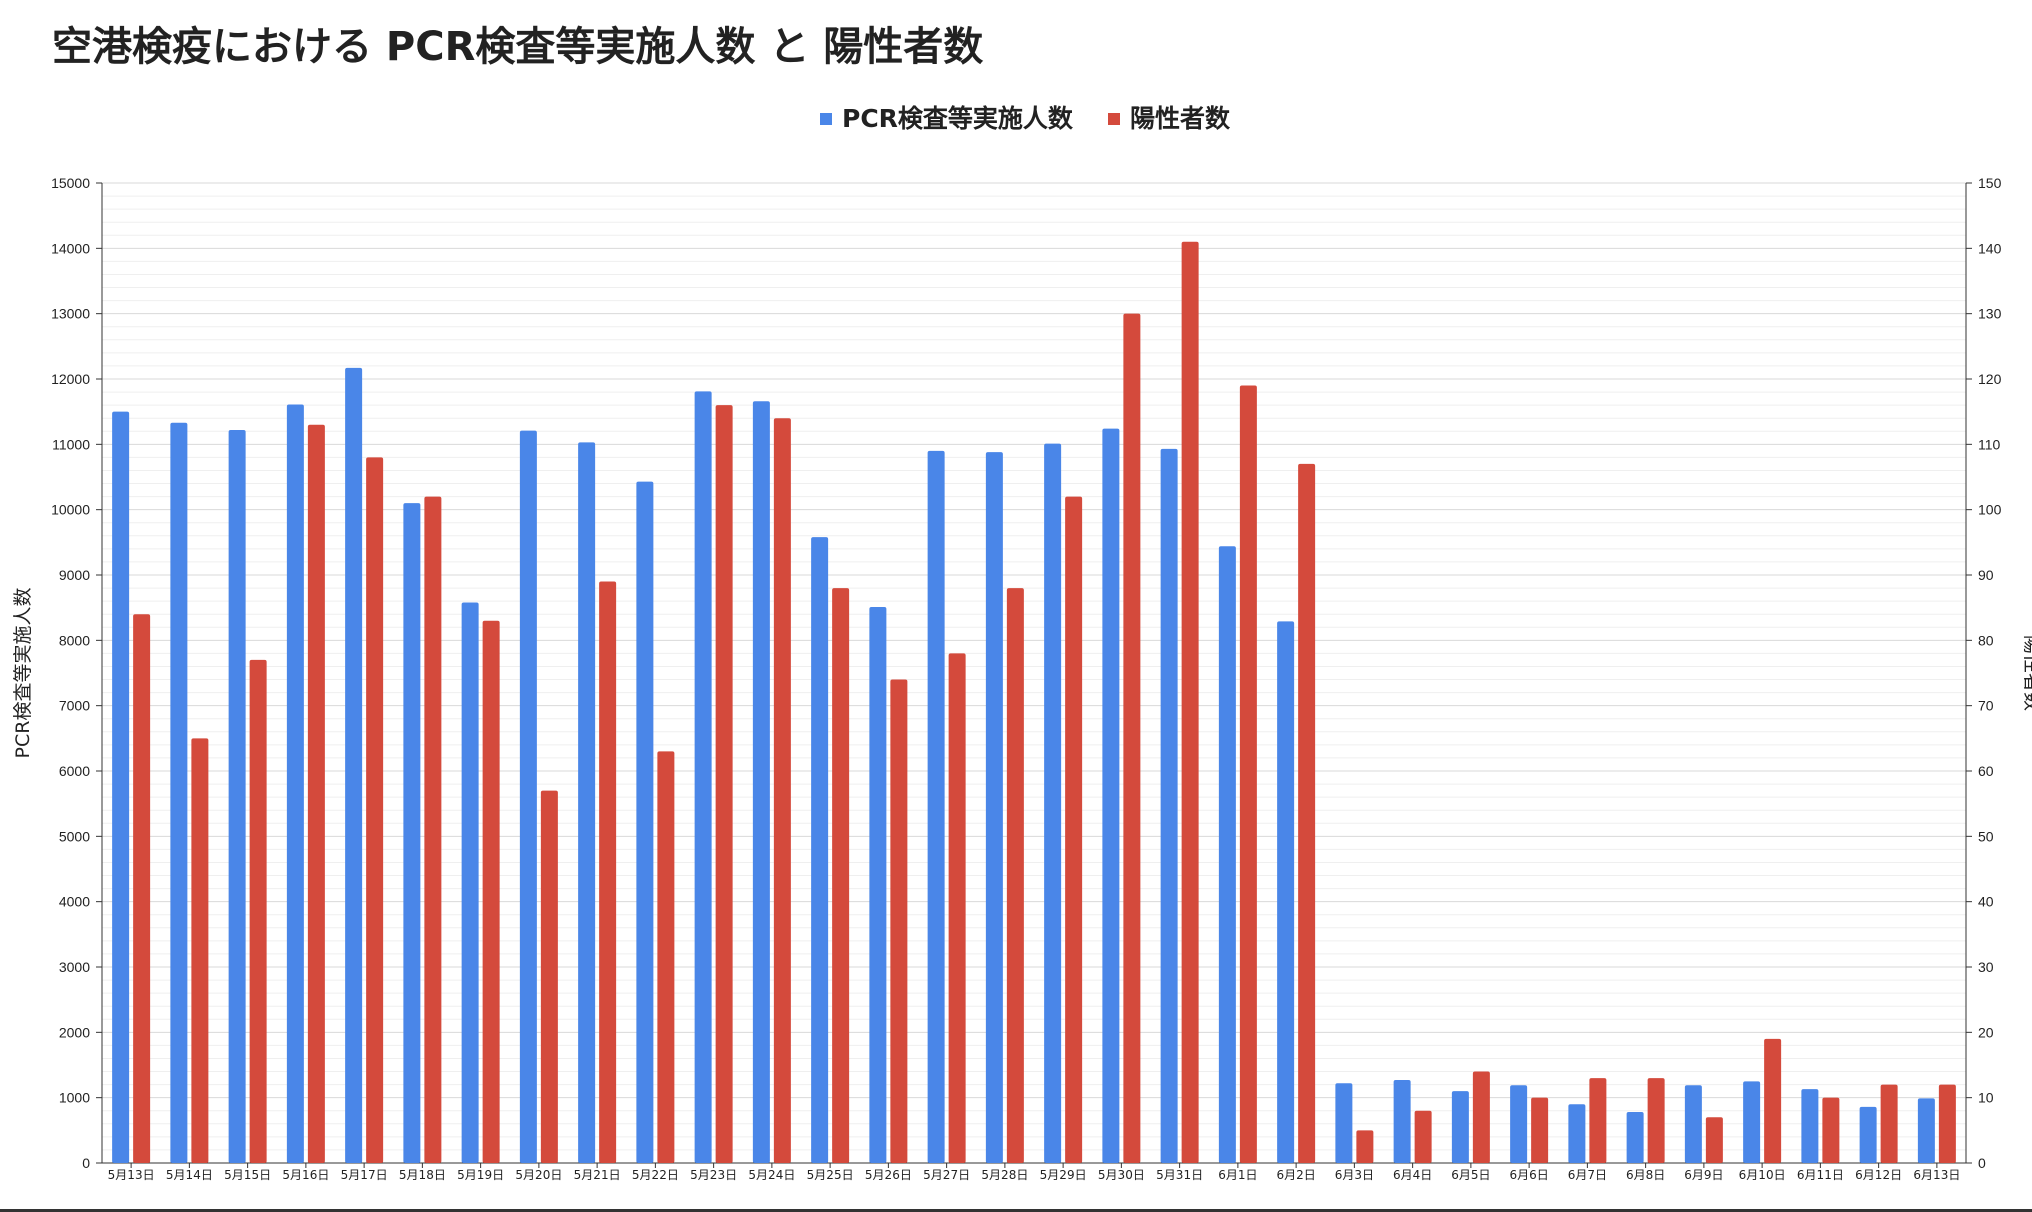  I want to click on x-tick-label: 6月7日, so click(1587, 1175).